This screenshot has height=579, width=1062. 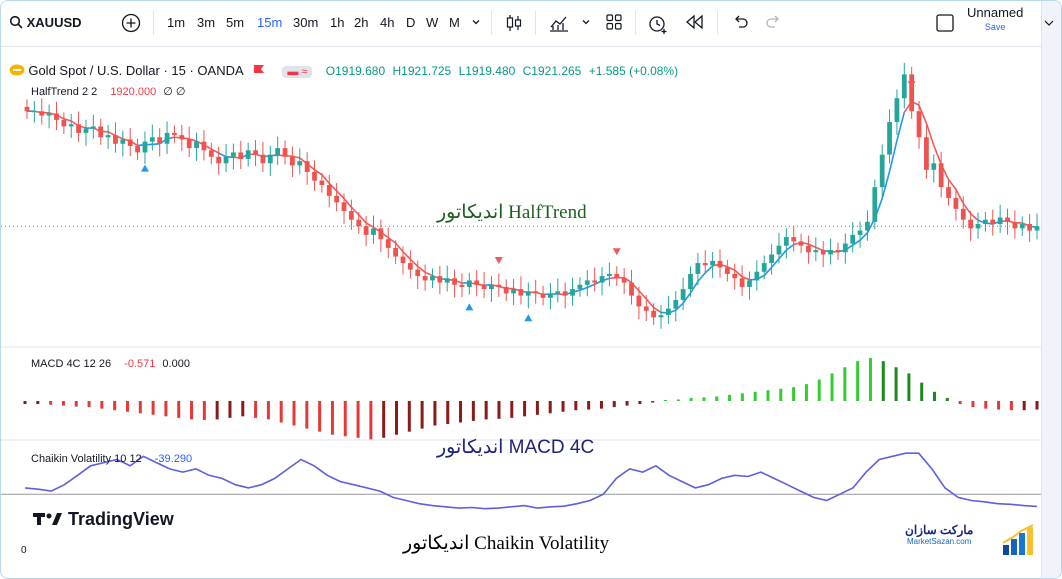 What do you see at coordinates (469, 307) in the screenshot?
I see `buy-signal-arrow` at bounding box center [469, 307].